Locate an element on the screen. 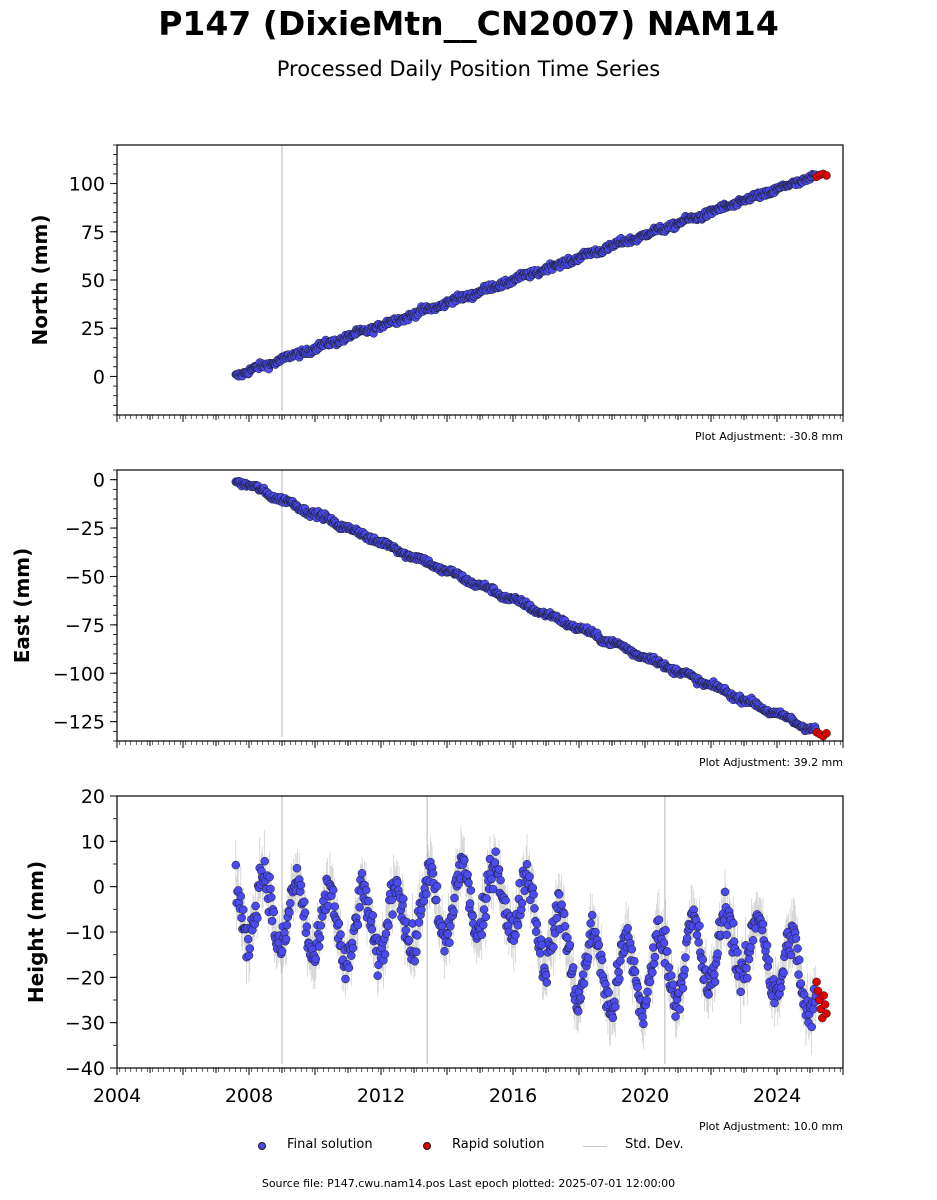  north-adjustment-label: Plot Adjustment: -30.8 mm is located at coordinates (769, 436).